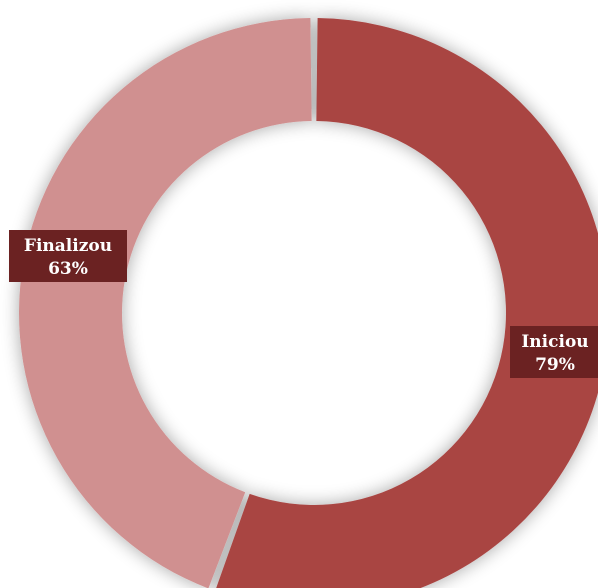  Describe the element at coordinates (555, 365) in the screenshot. I see `data-label-value: 79%` at that location.